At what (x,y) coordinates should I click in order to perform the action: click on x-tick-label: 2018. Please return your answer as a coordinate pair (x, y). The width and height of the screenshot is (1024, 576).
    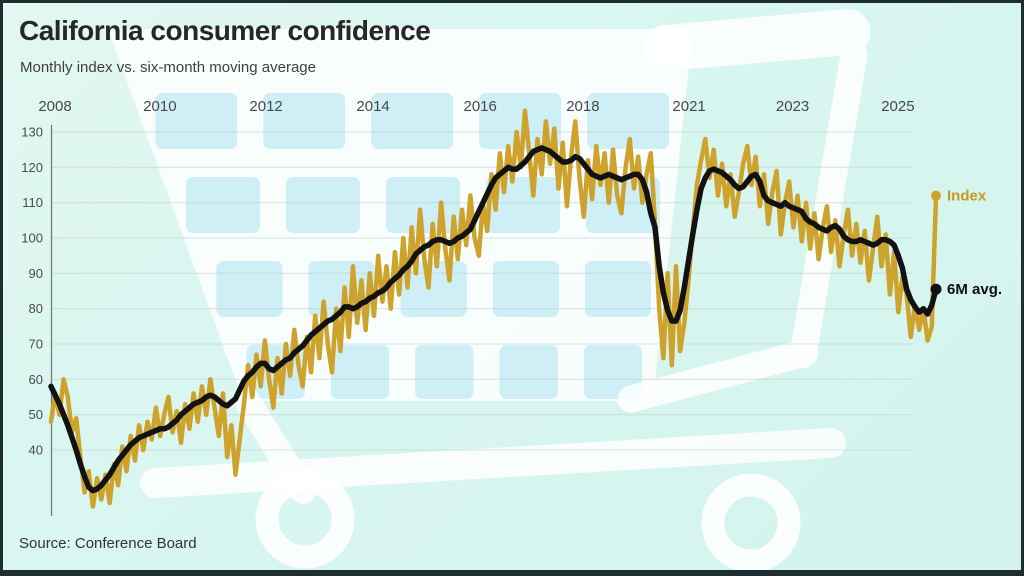
    Looking at the image, I should click on (582, 106).